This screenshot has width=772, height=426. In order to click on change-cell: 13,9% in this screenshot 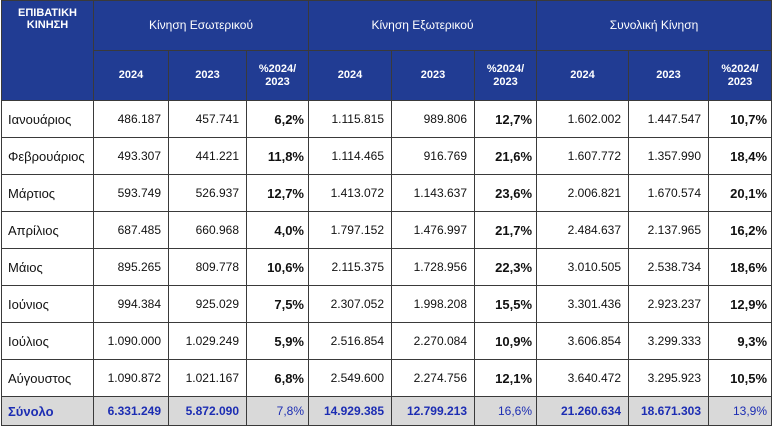, I will do `click(740, 411)`.